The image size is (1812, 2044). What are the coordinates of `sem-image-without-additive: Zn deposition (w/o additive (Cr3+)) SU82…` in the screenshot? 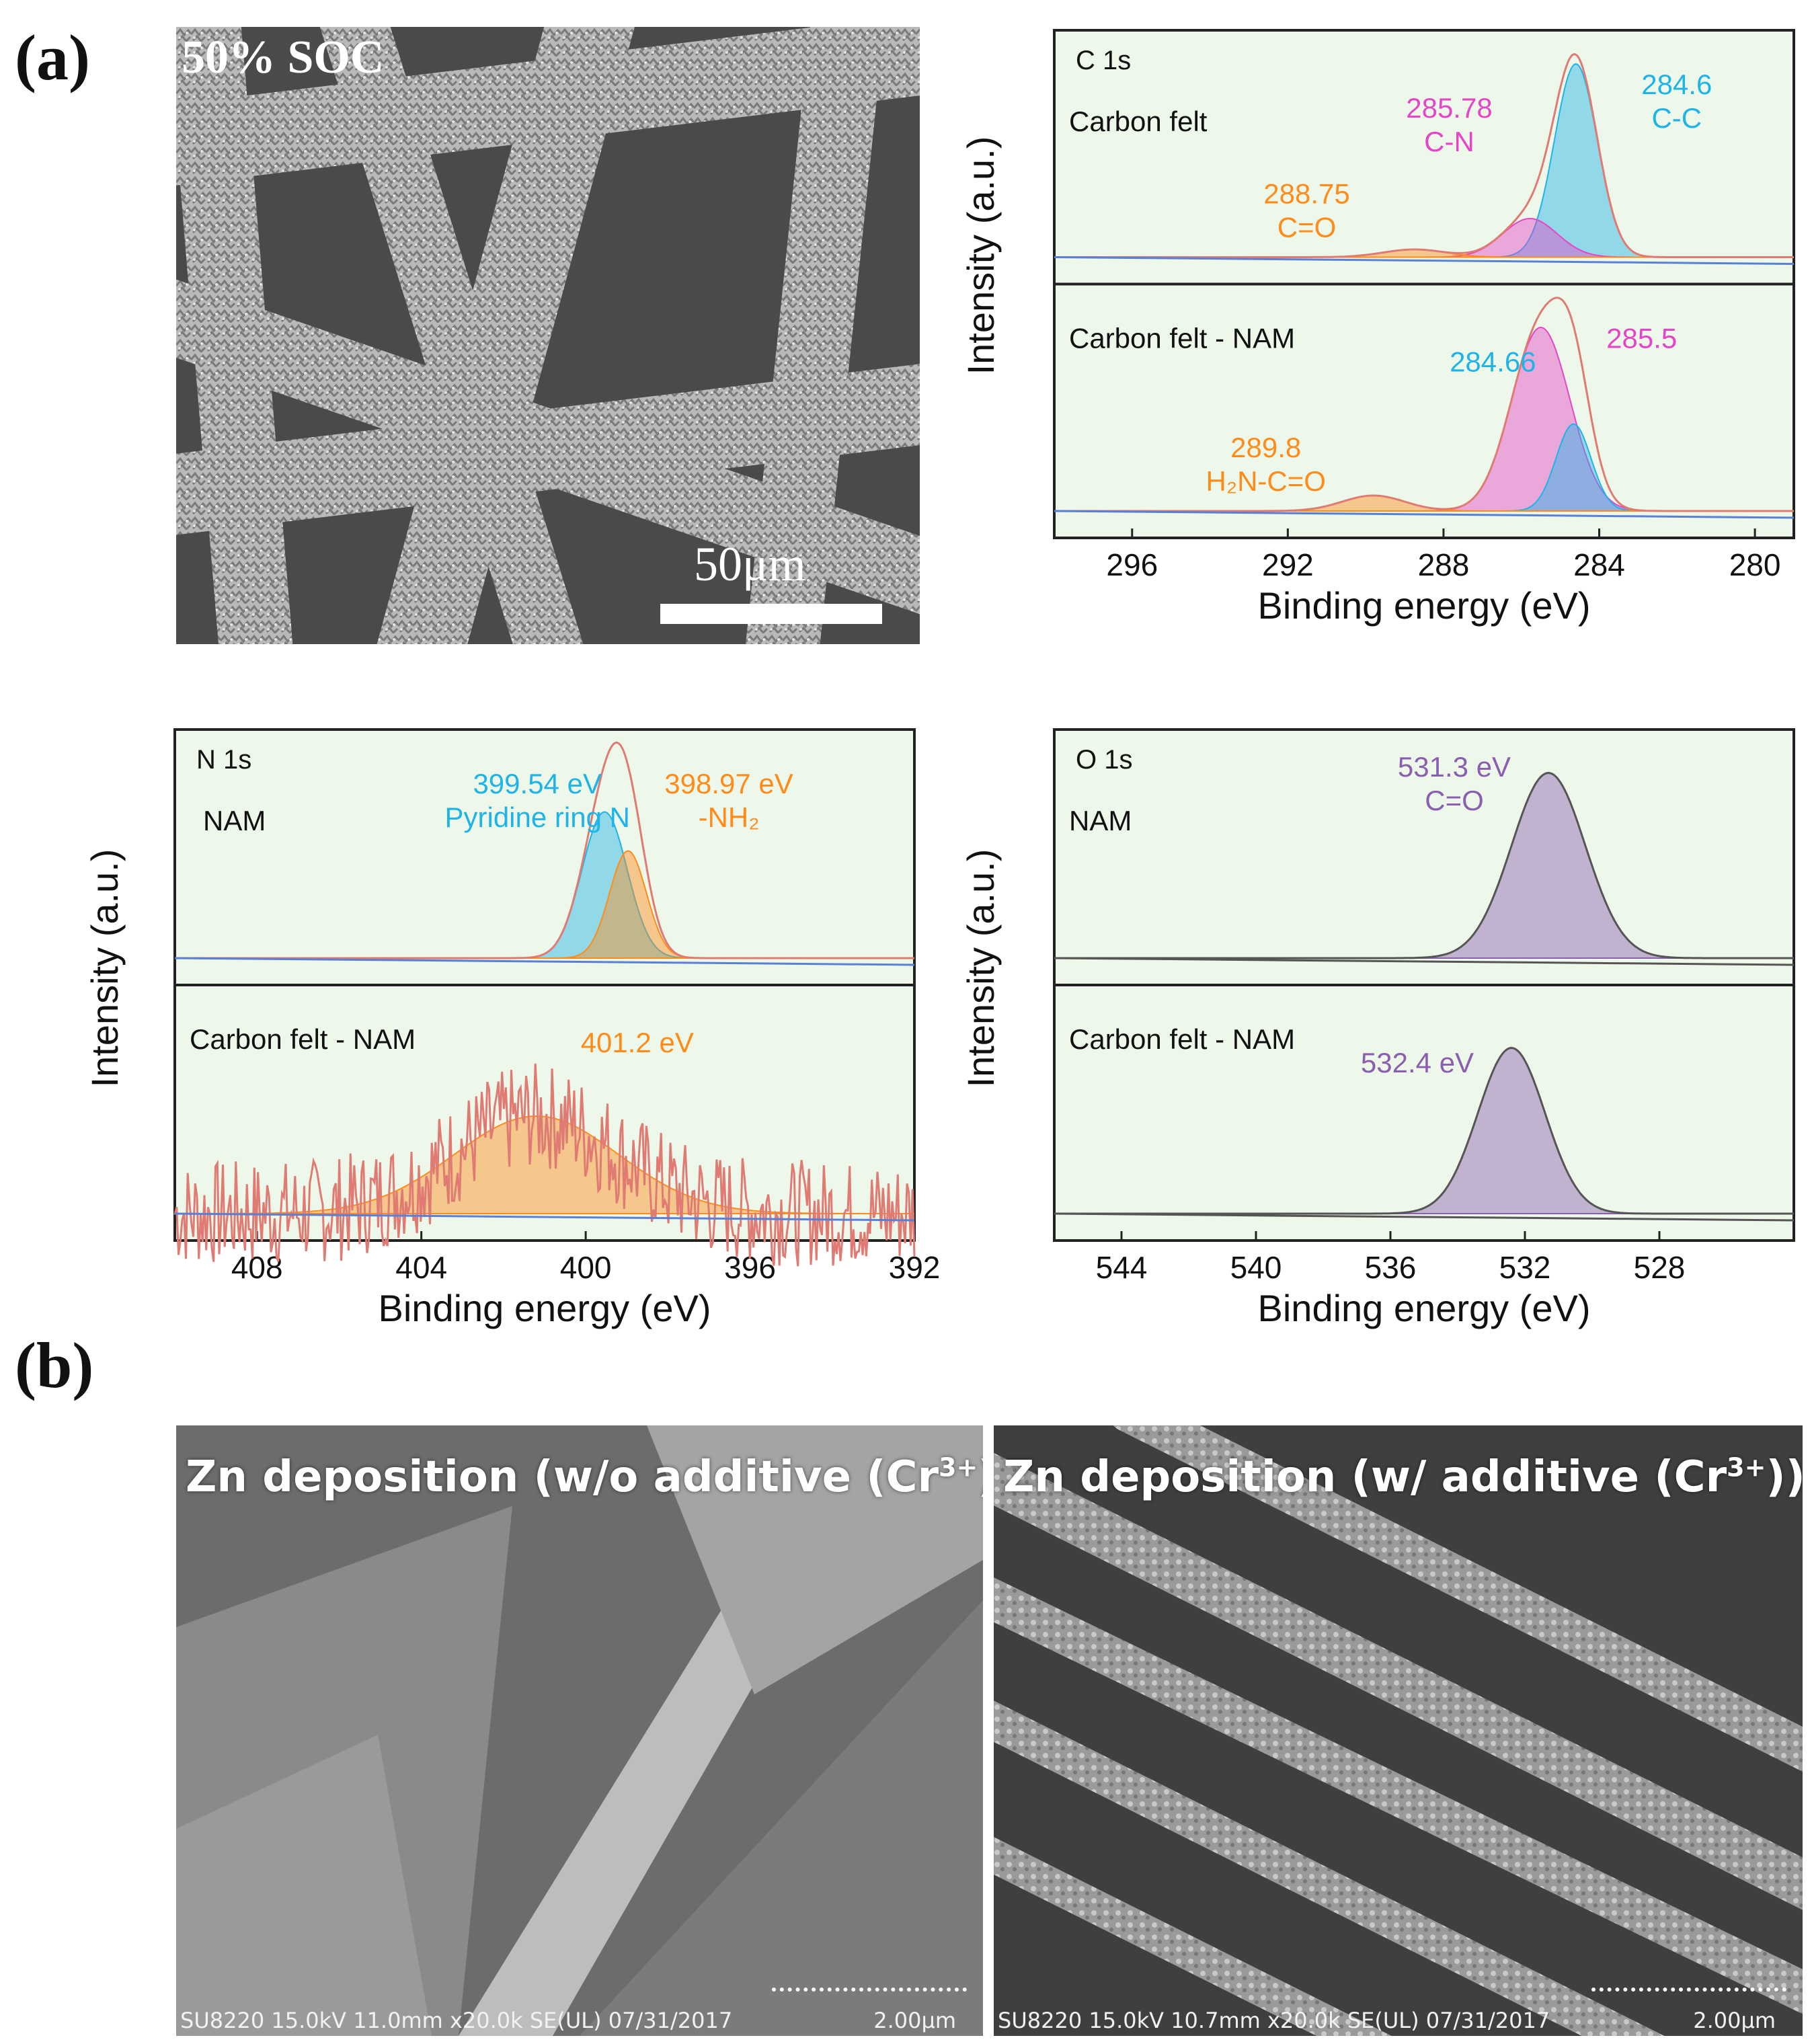 It's located at (579, 1730).